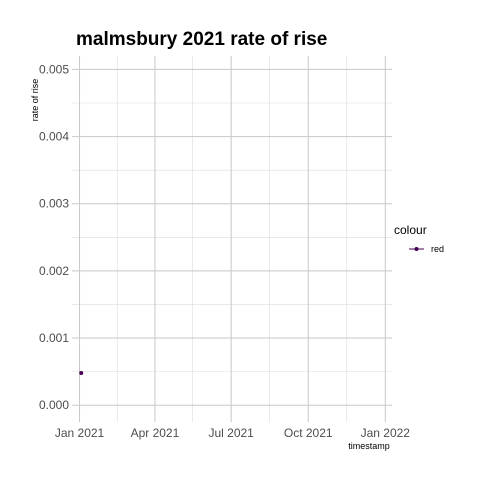 The image size is (480, 480). I want to click on x-tick-label: Apr 2021, so click(155, 433).